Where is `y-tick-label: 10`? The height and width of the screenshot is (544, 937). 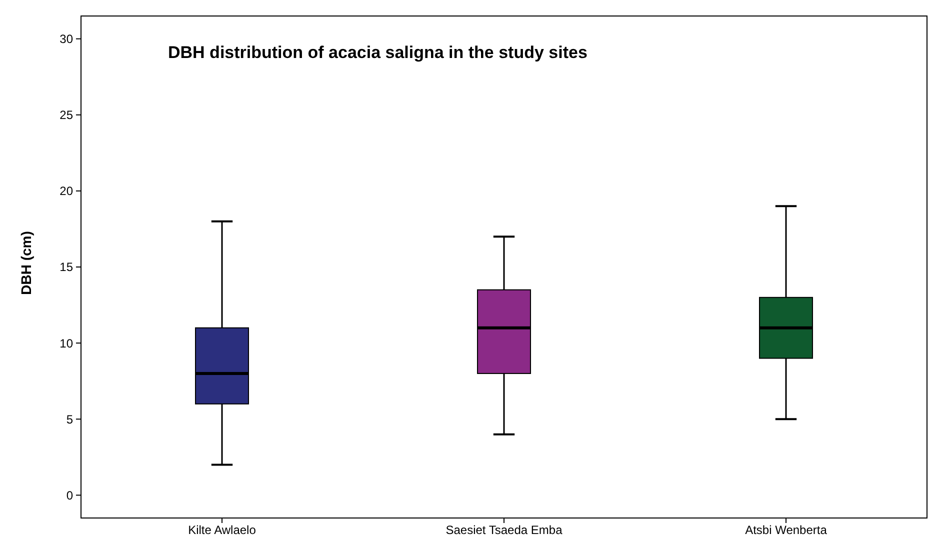 y-tick-label: 10 is located at coordinates (67, 343).